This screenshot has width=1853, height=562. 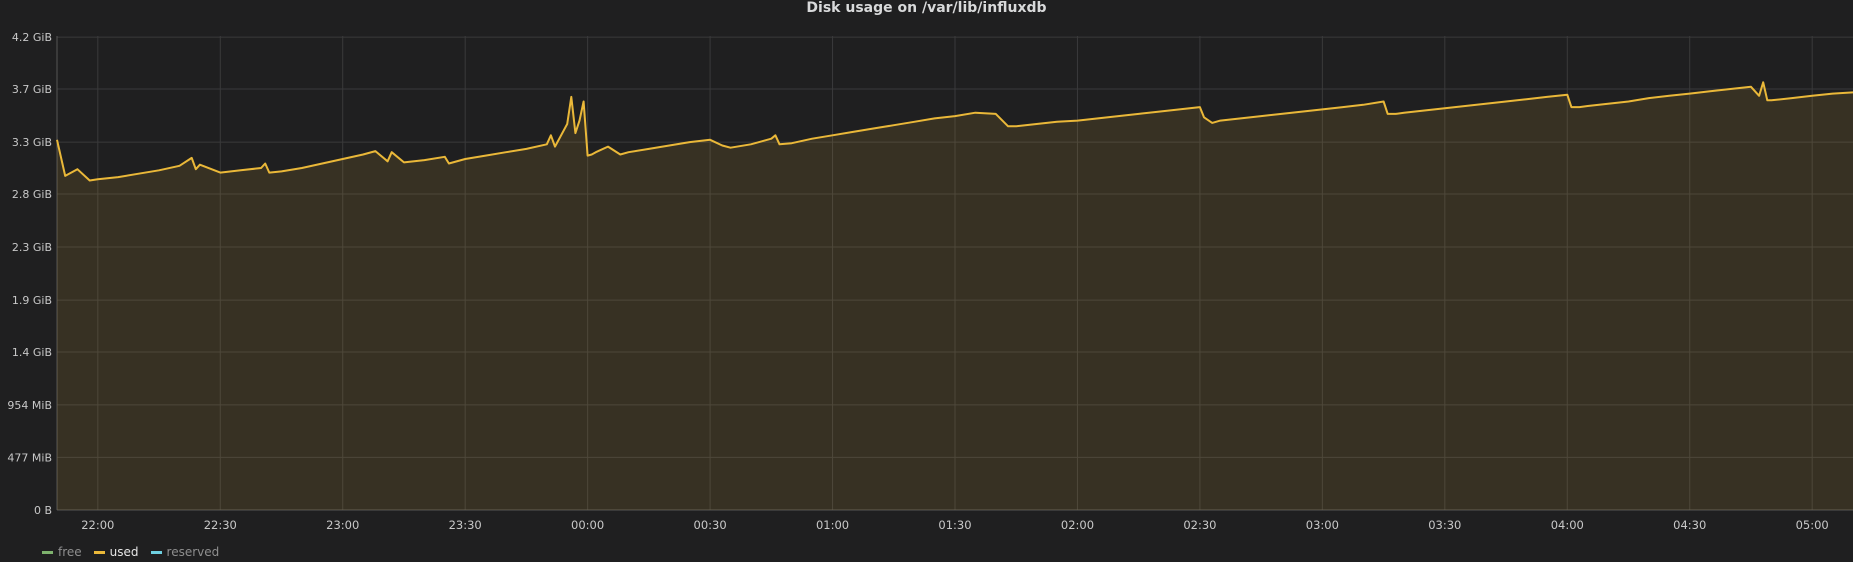 What do you see at coordinates (32, 89) in the screenshot?
I see `y-tick-label: 3.7 GiB` at bounding box center [32, 89].